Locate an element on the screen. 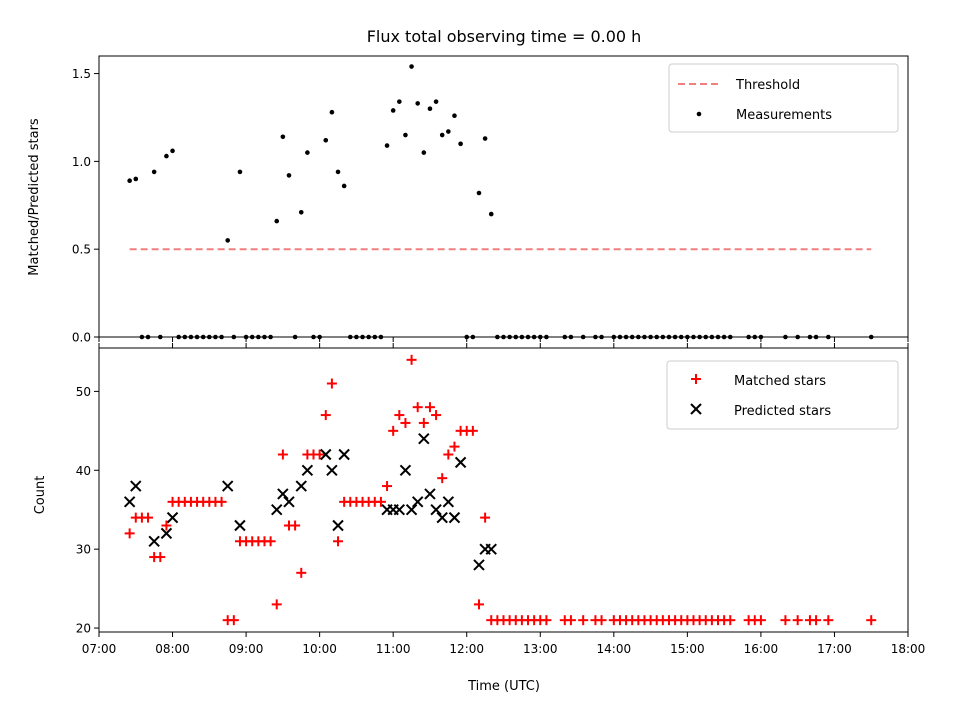 The width and height of the screenshot is (960, 724). x-tick-label: 15:00 is located at coordinates (687, 649).